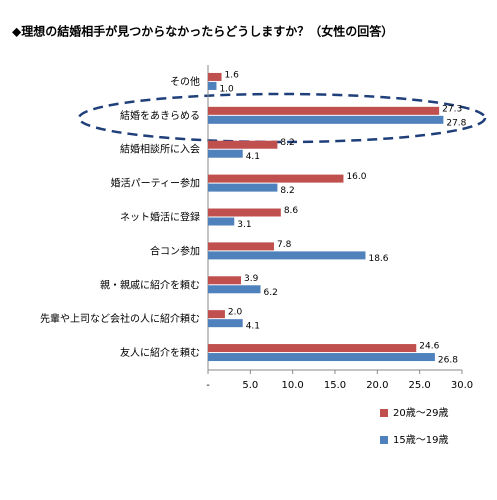 The width and height of the screenshot is (497, 500). Describe the element at coordinates (185, 81) in the screenshot. I see `y-tick-label: その他` at that location.